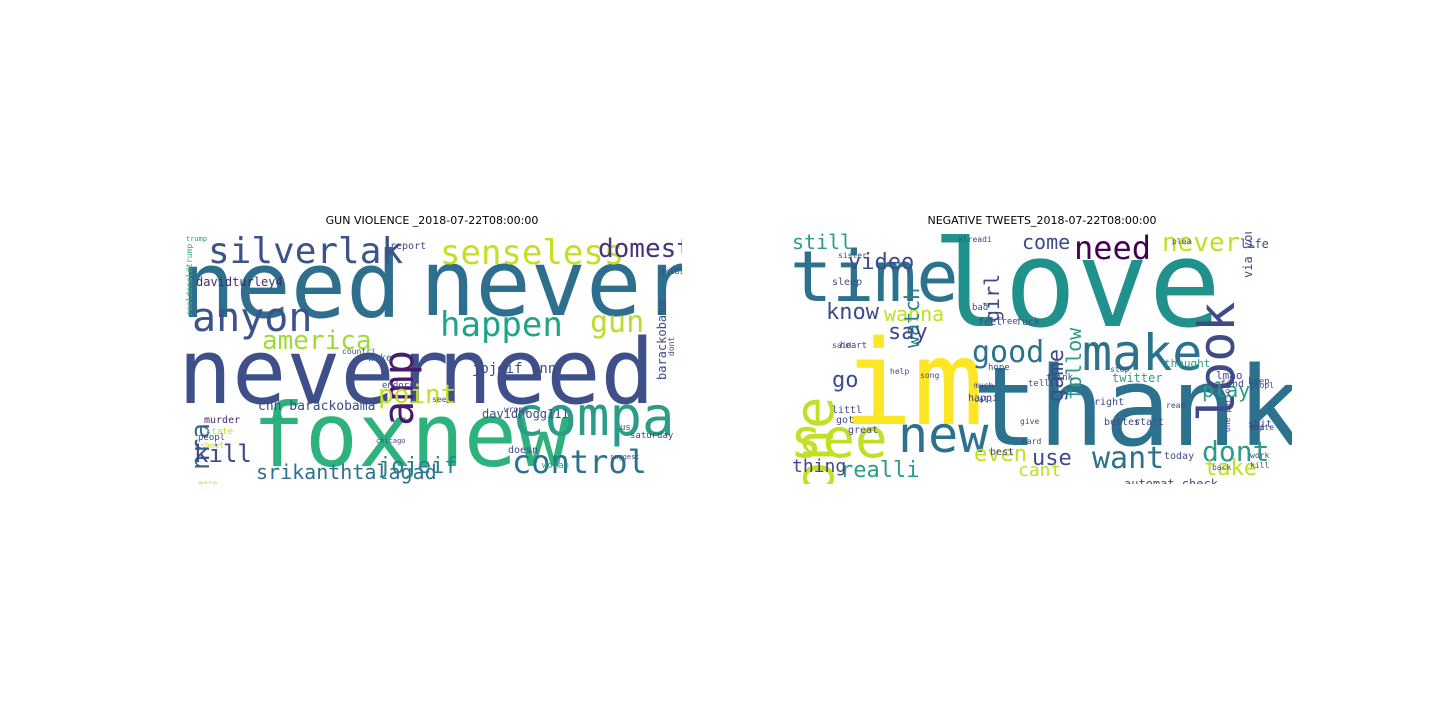 This screenshot has width=1440, height=720. Describe the element at coordinates (1060, 378) in the screenshot. I see `word-think: think` at that location.